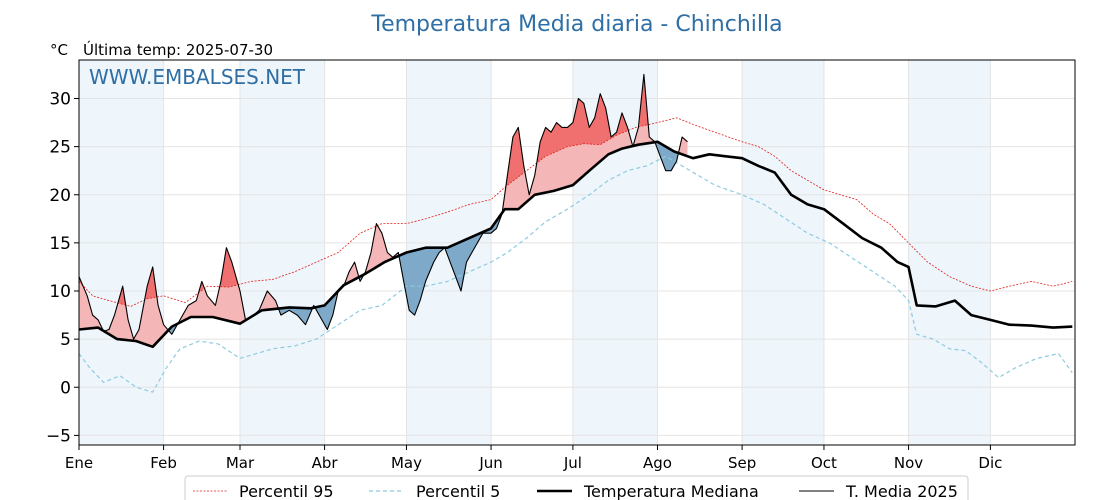 The height and width of the screenshot is (500, 1120). Describe the element at coordinates (62, 268) in the screenshot. I see `y-axis: −5 0 5 10 15 20 25 30` at that location.